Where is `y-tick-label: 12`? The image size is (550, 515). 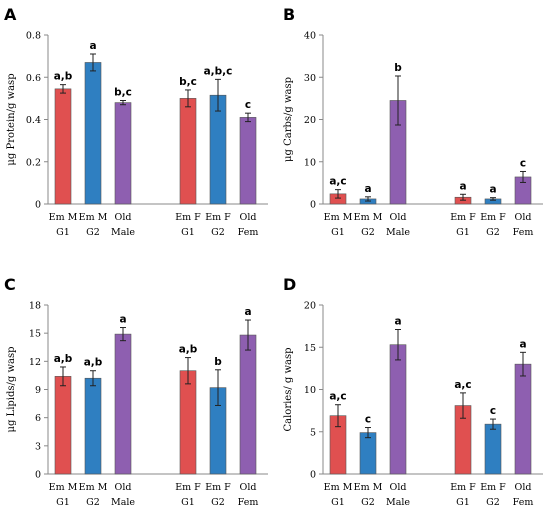
y-tick-label: 12 is located at coordinates (35, 362).